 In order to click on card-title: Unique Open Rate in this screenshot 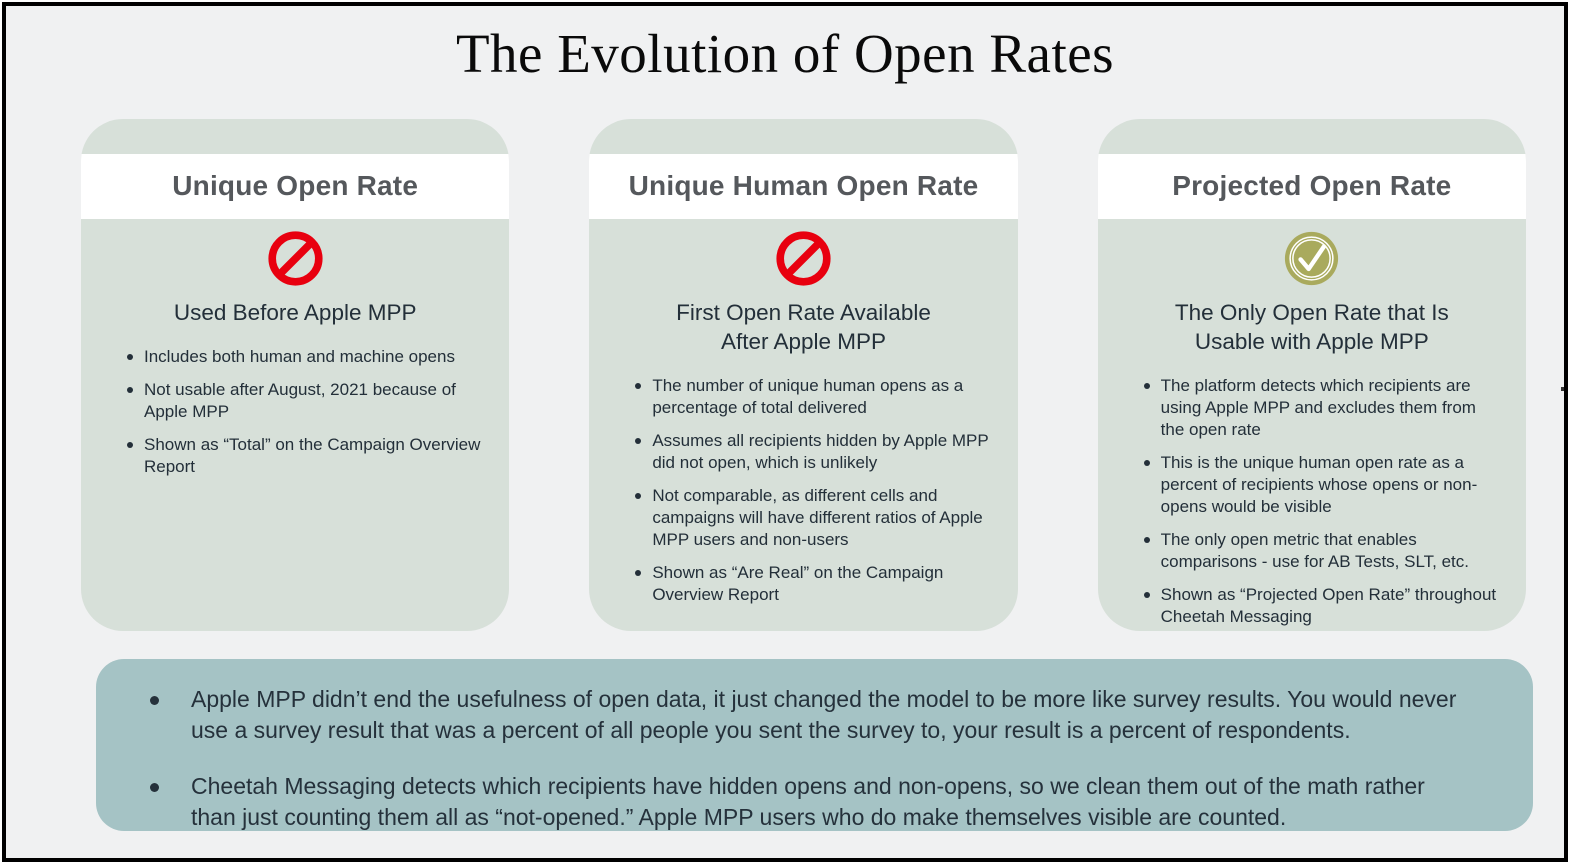, I will do `click(295, 186)`.